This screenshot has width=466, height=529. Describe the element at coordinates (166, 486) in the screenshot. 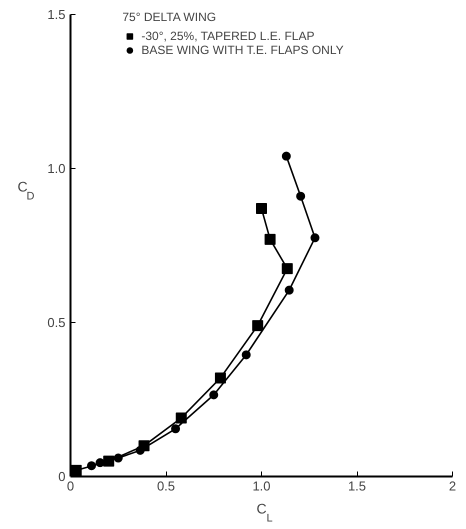

I see `x-tick-label: 0.5` at that location.